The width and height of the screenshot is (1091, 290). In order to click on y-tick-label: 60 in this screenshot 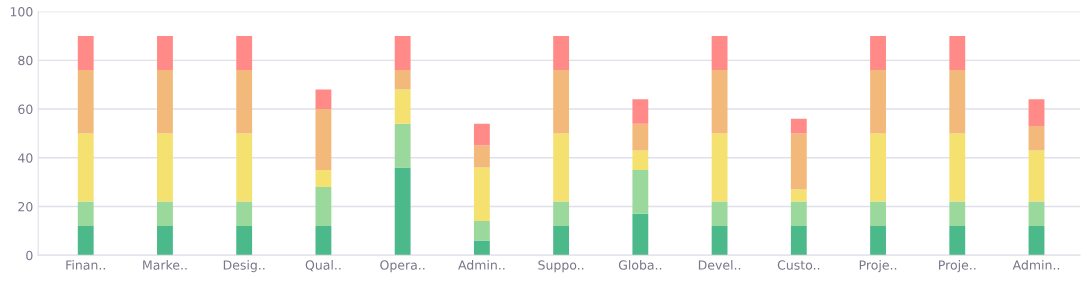, I will do `click(25, 109)`.